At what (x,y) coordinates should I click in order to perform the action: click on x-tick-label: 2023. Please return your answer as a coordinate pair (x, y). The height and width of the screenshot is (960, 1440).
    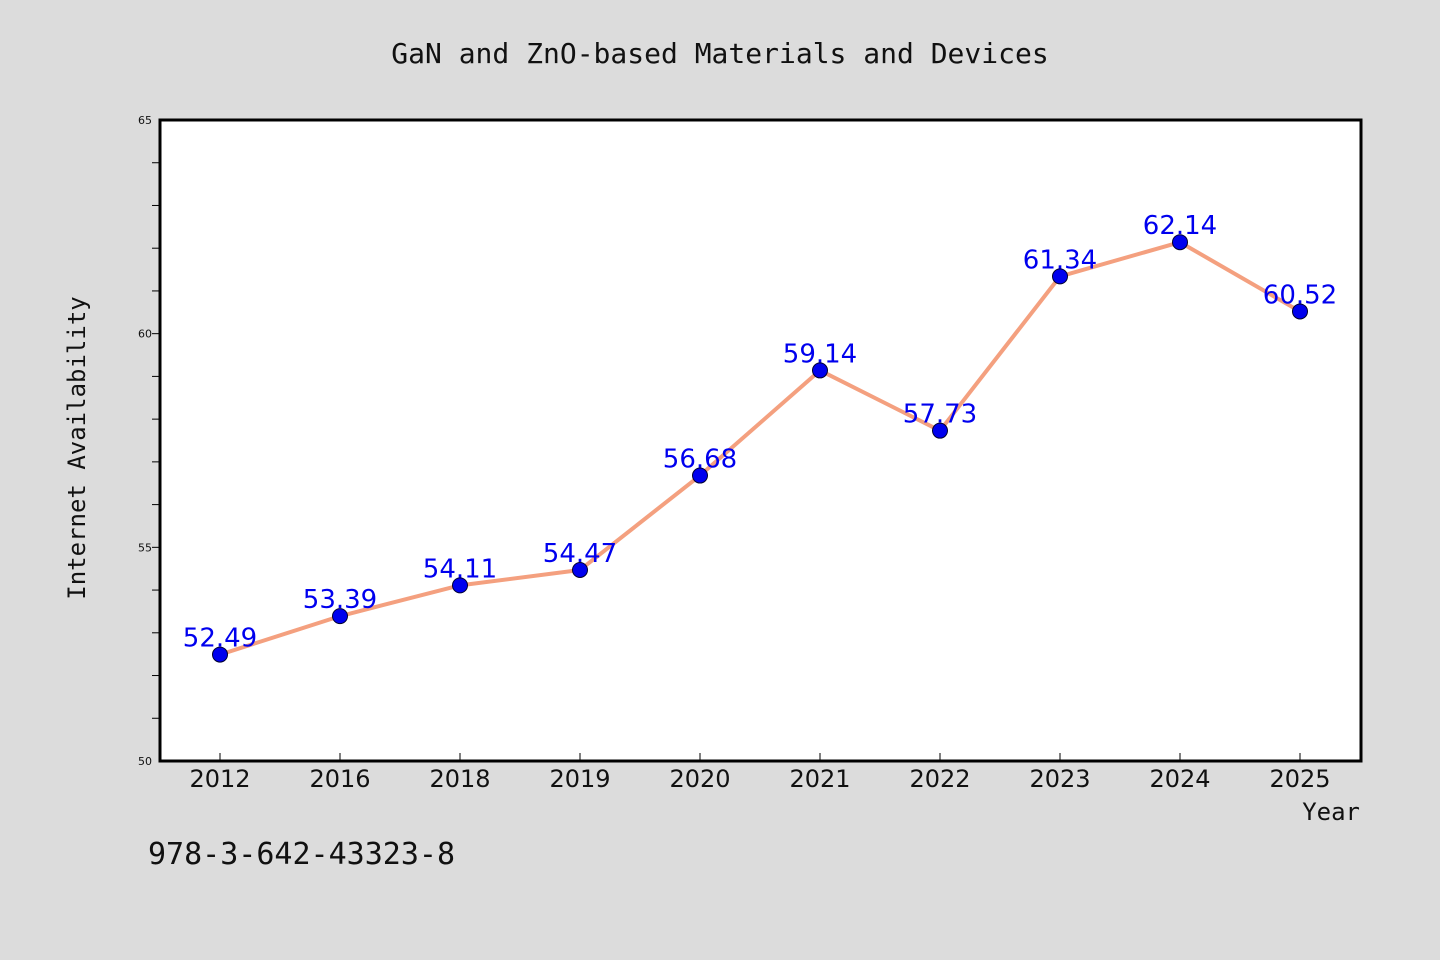
    Looking at the image, I should click on (1059, 779).